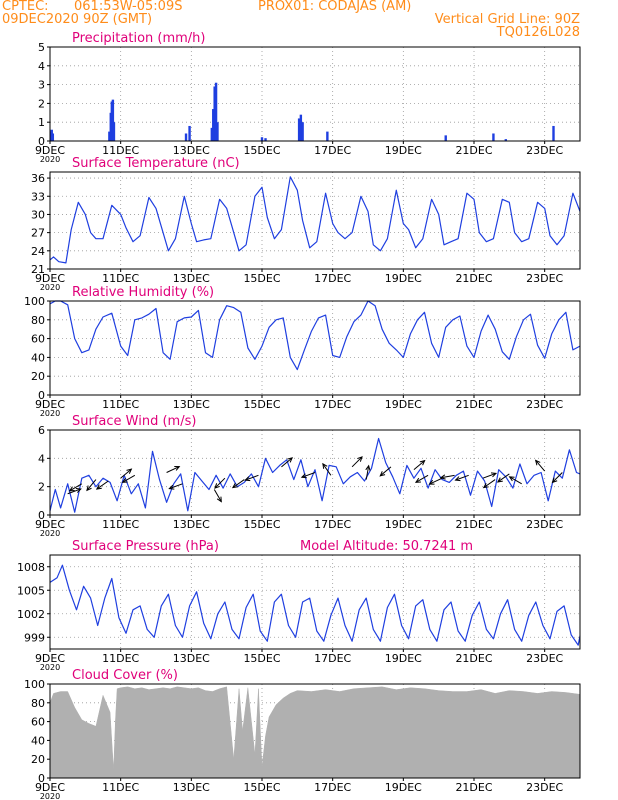 The width and height of the screenshot is (618, 800). What do you see at coordinates (261, 150) in the screenshot?
I see `x-tick-label: 15DEC` at bounding box center [261, 150].